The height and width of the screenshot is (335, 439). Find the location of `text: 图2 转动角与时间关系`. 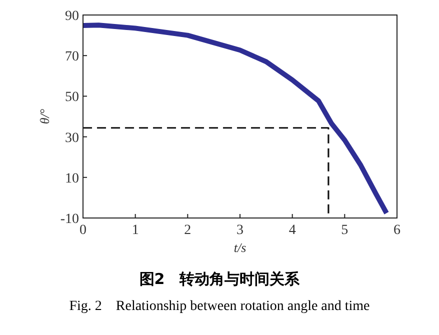

text: 图2 转动角与时间关系 is located at coordinates (220, 279).